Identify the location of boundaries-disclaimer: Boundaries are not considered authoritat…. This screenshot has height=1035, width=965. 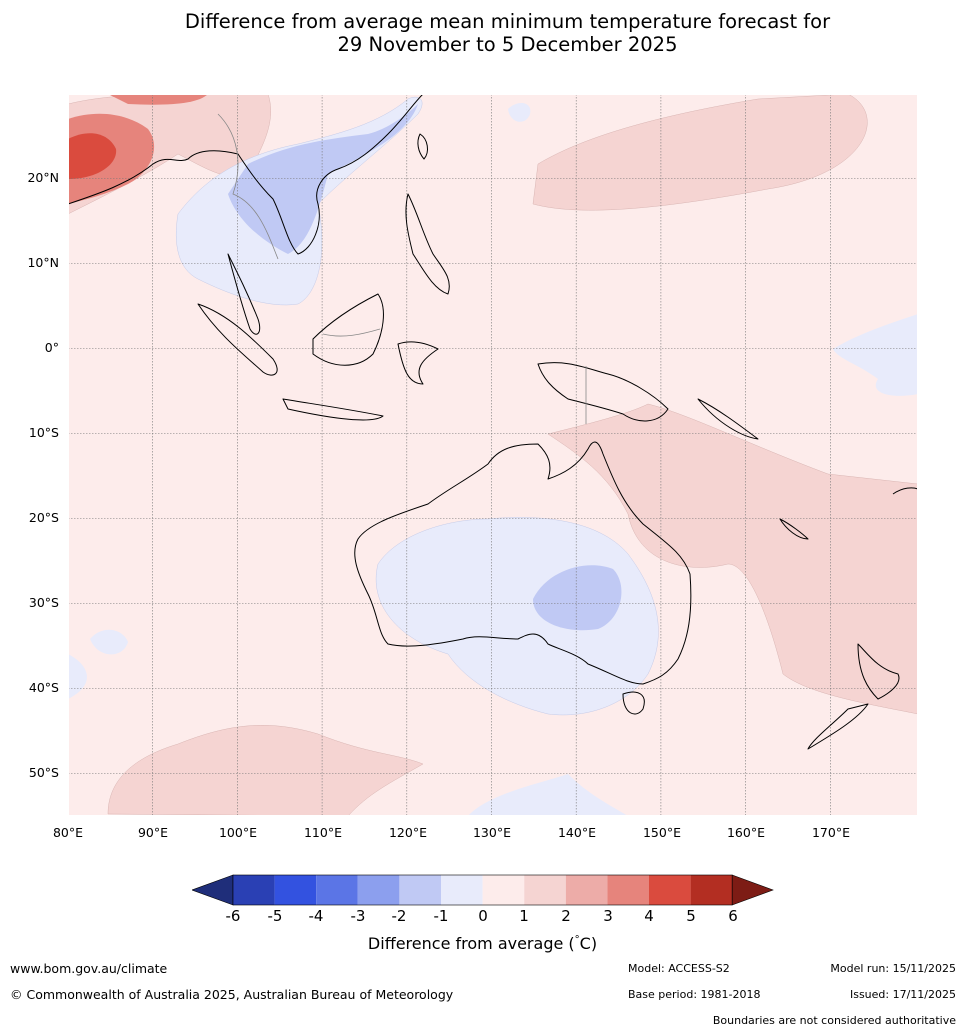
(834, 1020).